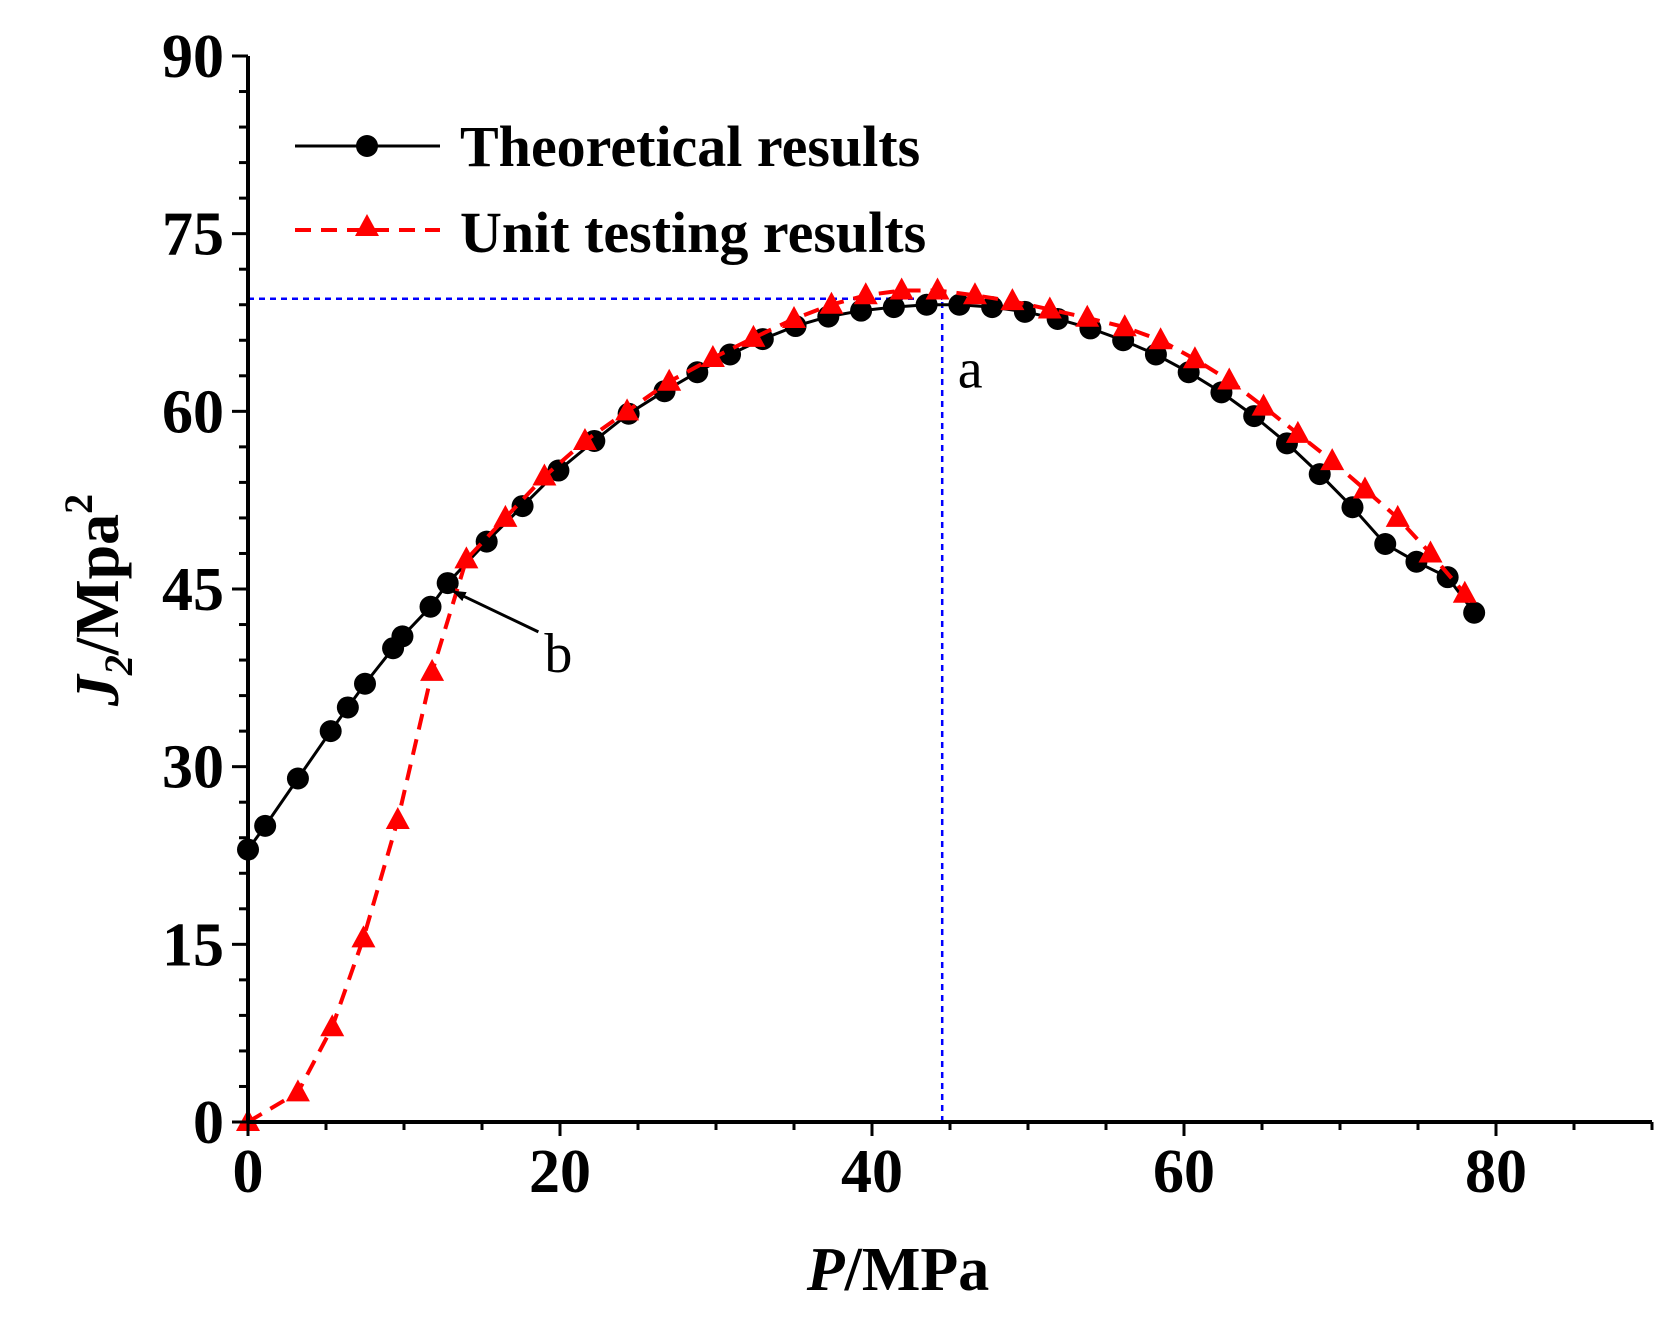 This screenshot has width=1669, height=1319. Describe the element at coordinates (610, 189) in the screenshot. I see `legend: Theoretical results Unit testing results` at that location.